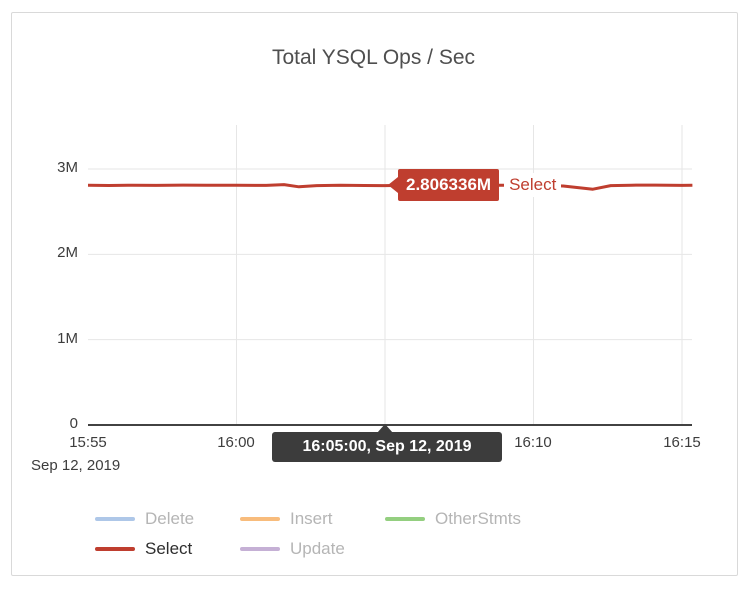  What do you see at coordinates (115, 519) in the screenshot?
I see `delete-swatch-icon` at bounding box center [115, 519].